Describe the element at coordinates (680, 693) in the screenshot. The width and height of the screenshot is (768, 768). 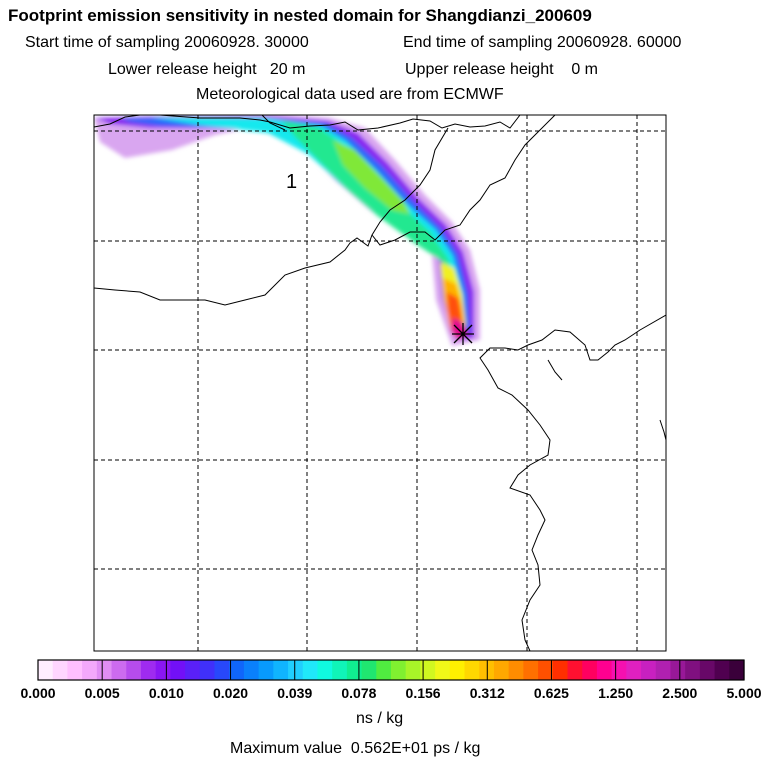
I see `colorbar-tick-label: 2.500` at that location.